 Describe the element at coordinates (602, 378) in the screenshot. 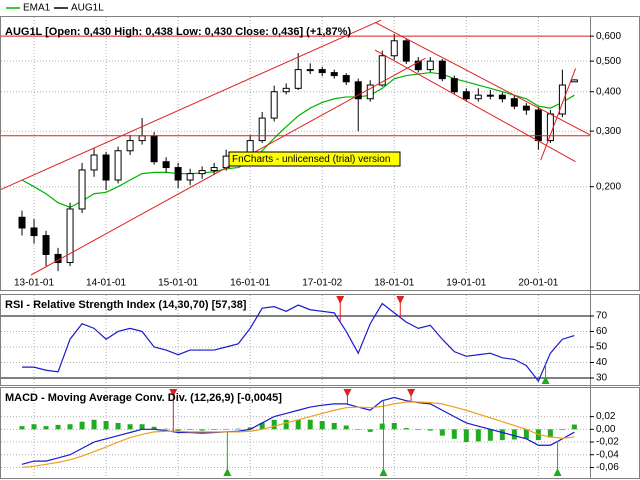

I see `y-tick-label: 30` at that location.